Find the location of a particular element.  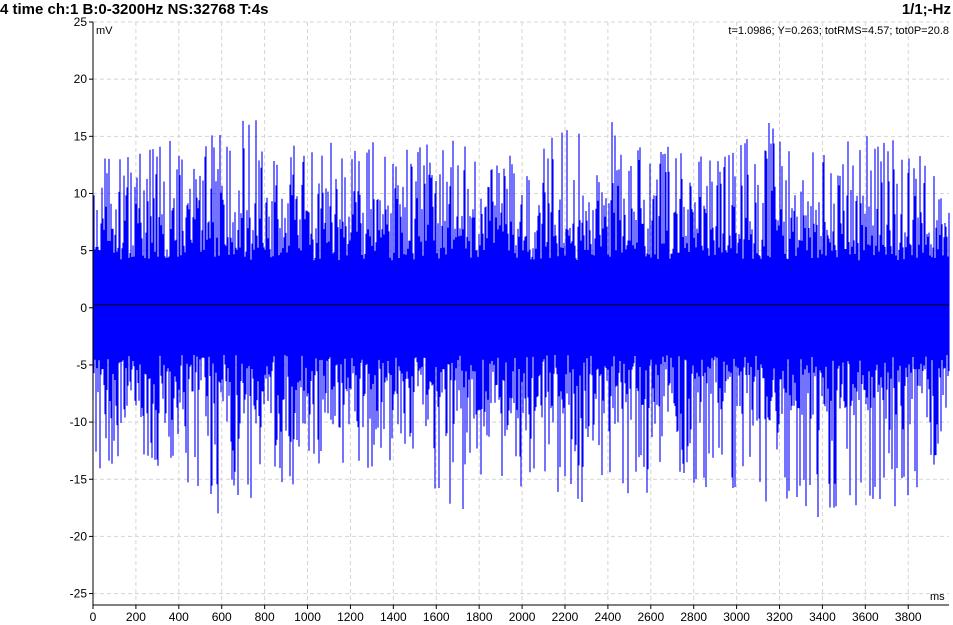

x-tick-label: 1200 is located at coordinates (350, 617).